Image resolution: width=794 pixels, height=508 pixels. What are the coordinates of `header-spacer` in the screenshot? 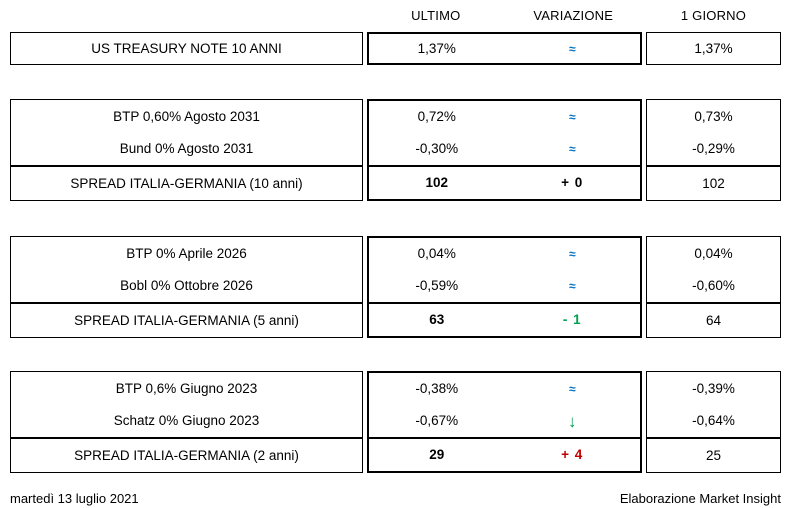 It's located at (186, 16).